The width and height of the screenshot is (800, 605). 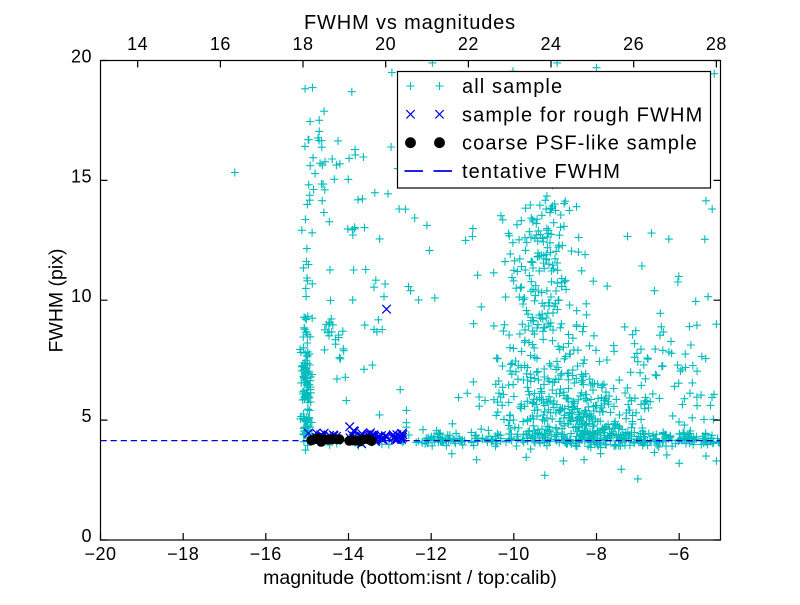 I want to click on svg-text: −6, so click(x=679, y=554).